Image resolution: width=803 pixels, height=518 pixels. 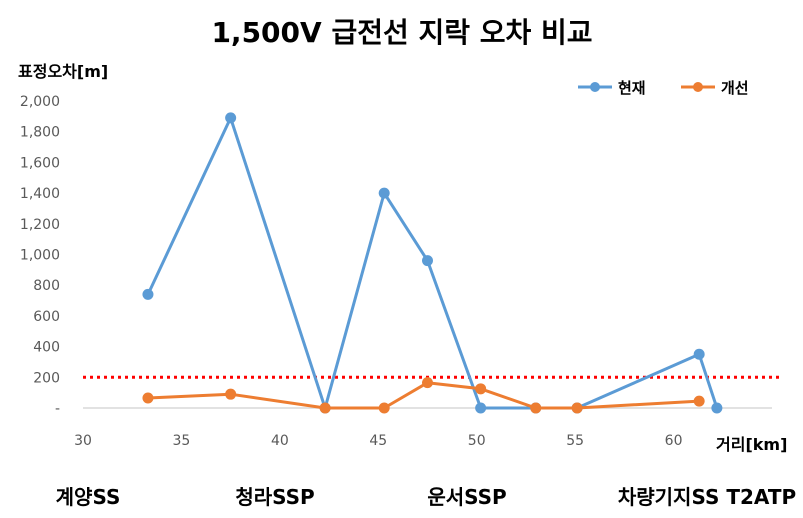 What do you see at coordinates (280, 441) in the screenshot?
I see `x-tick-label: 40` at bounding box center [280, 441].